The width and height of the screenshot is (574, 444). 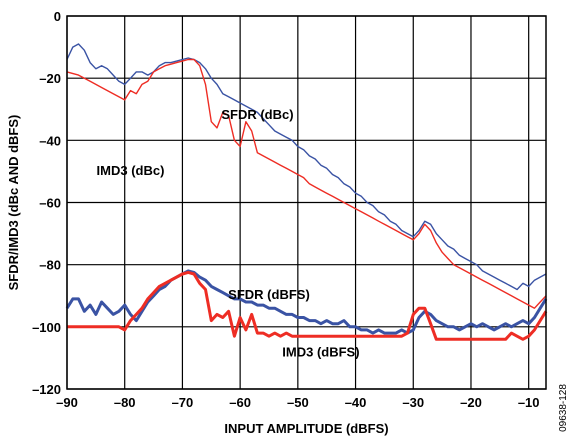 What do you see at coordinates (50, 265) in the screenshot?
I see `y-tick-label: –80` at bounding box center [50, 265].